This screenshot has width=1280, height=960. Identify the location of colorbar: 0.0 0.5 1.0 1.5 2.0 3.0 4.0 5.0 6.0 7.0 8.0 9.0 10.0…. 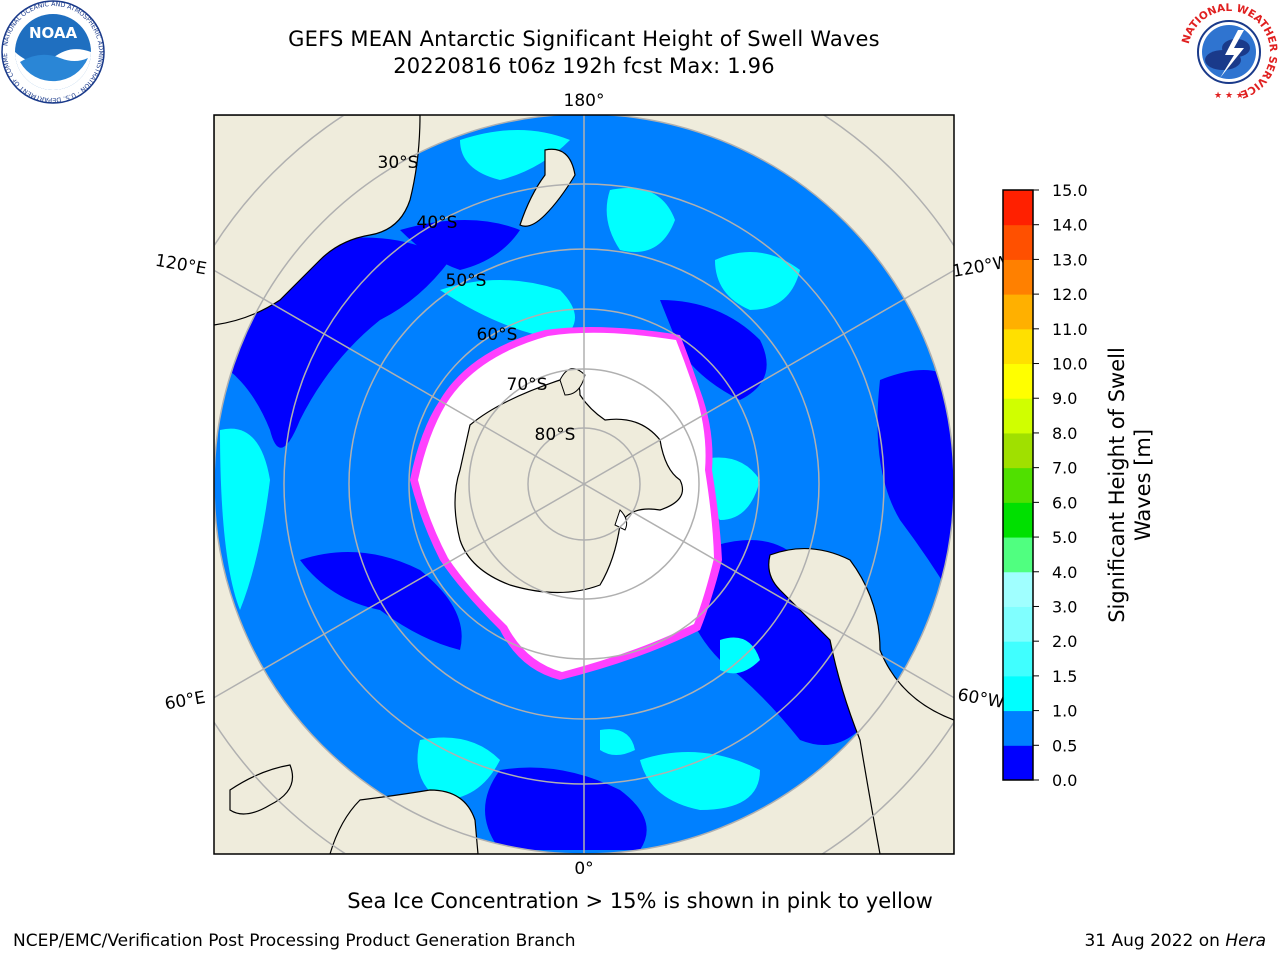
(1045, 485).